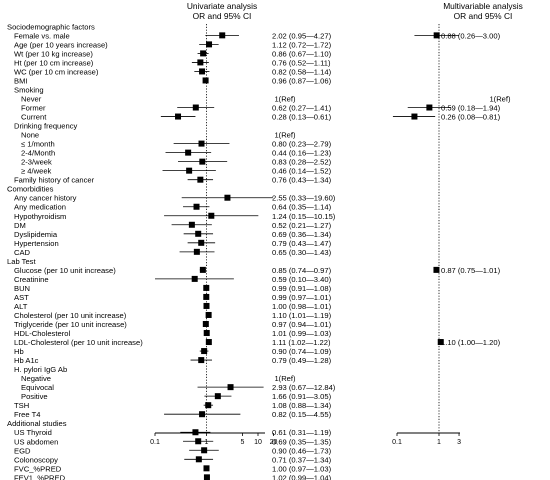 This screenshot has width=550, height=480. Describe the element at coordinates (40, 476) in the screenshot. I see `row-label: FEV1_%PRED` at that location.